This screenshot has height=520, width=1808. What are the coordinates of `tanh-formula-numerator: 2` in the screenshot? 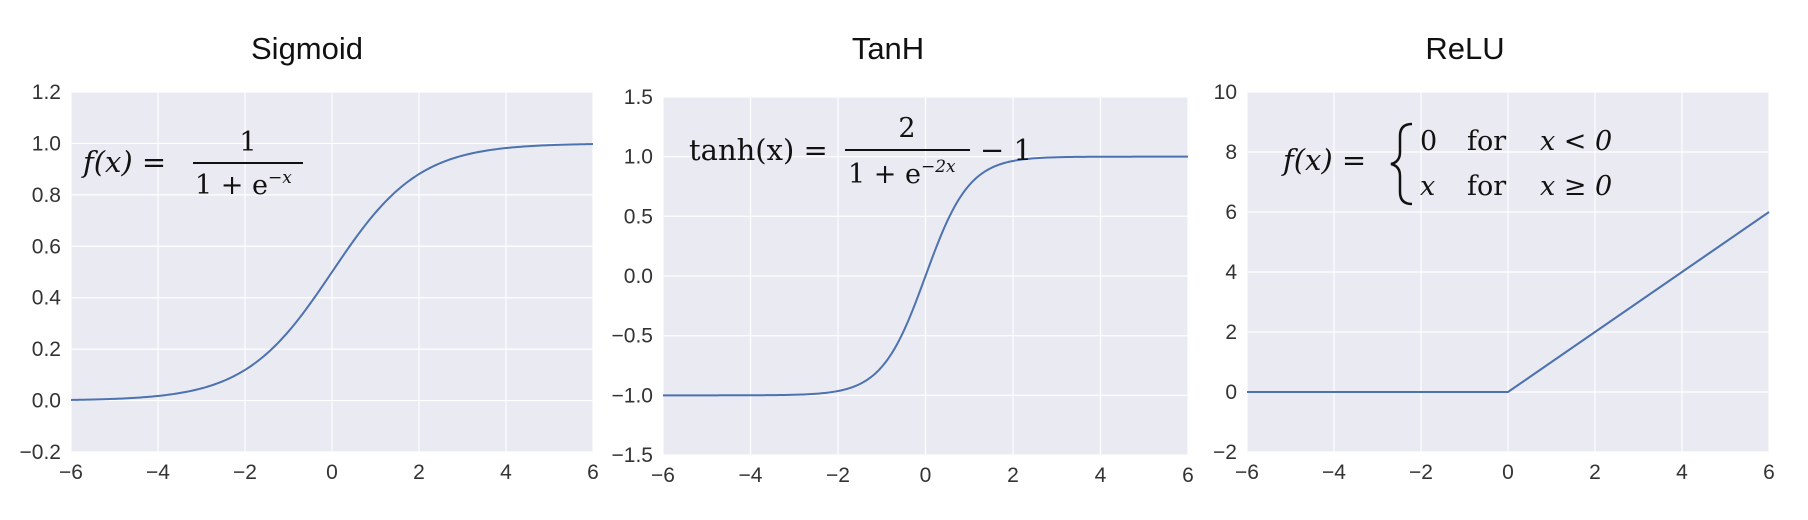 It's located at (906, 128).